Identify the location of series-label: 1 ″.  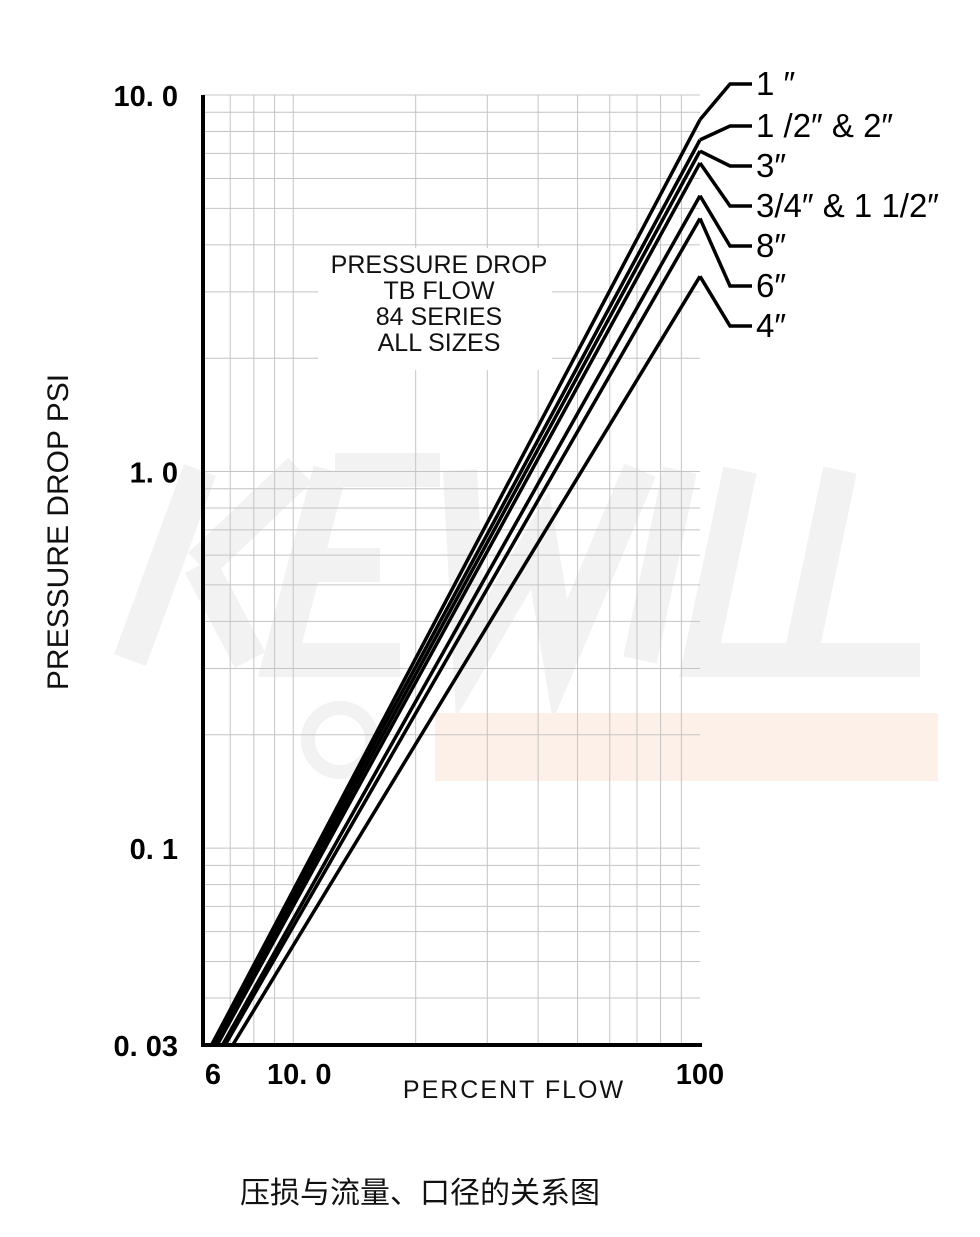
(776, 83).